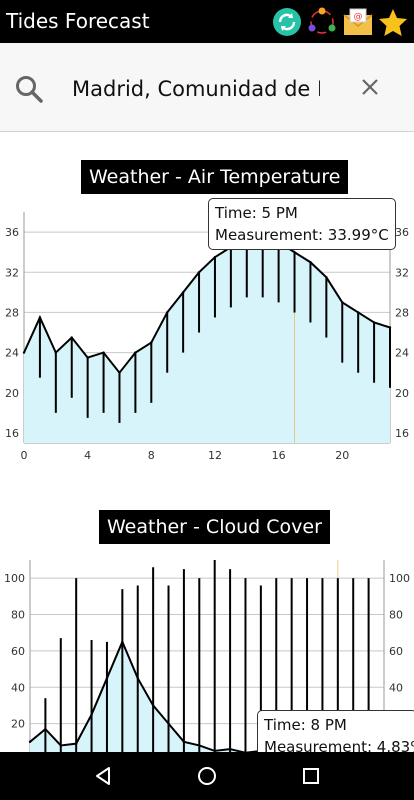  Describe the element at coordinates (342, 455) in the screenshot. I see `x-tick-label: 20` at that location.